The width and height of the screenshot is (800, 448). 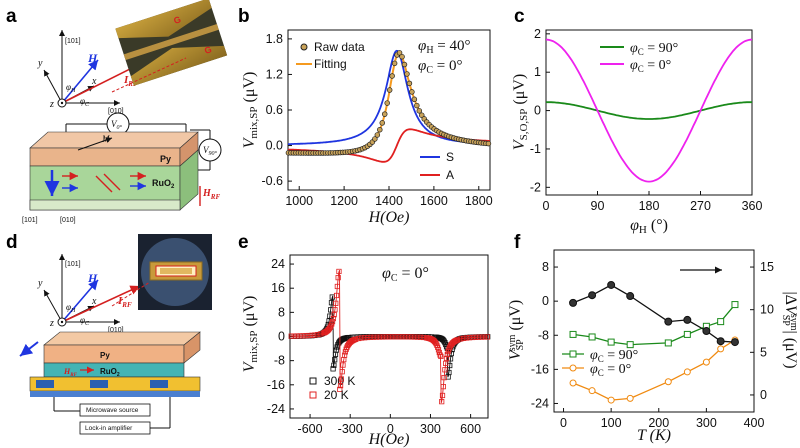 What do you see at coordinates (336, 395) in the screenshot?
I see `legend-label: 20 K` at bounding box center [336, 395].